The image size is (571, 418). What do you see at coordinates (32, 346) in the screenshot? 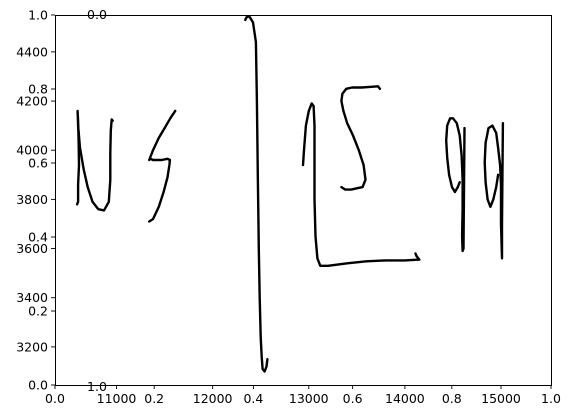
I see `data-y-tick-label: 3200` at bounding box center [32, 346].